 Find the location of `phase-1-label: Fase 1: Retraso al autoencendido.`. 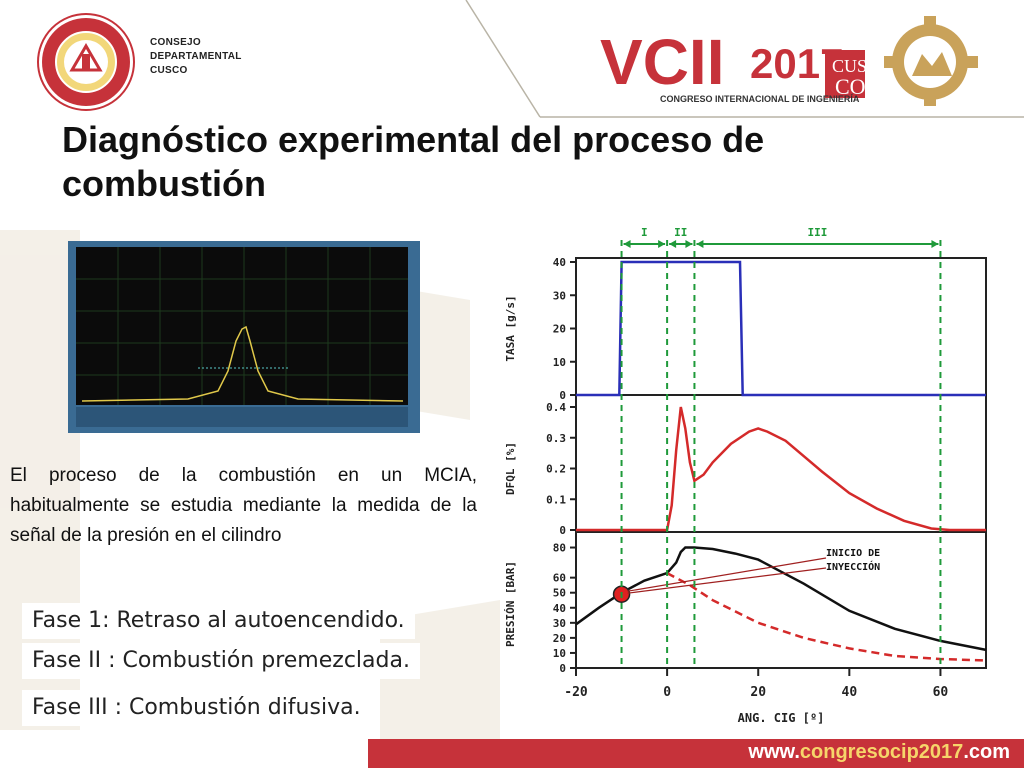

phase-1-label: Fase 1: Retraso al autoencendido. is located at coordinates (218, 621).